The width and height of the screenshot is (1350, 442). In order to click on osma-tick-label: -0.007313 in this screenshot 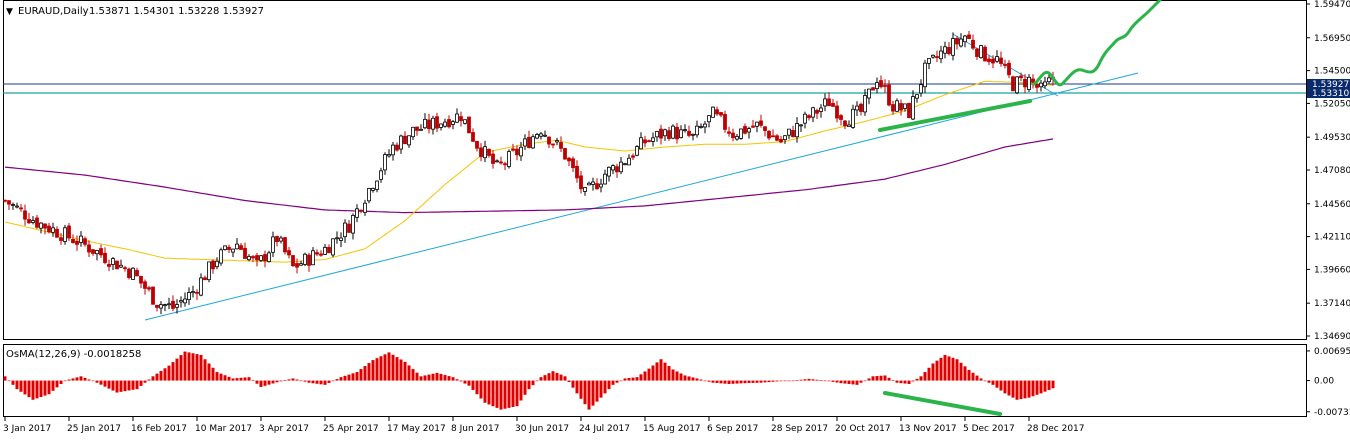, I will do `click(1332, 413)`.